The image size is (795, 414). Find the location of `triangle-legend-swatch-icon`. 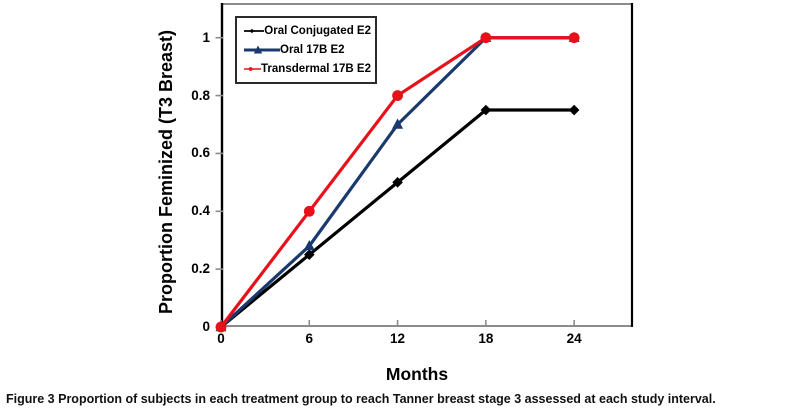

triangle-legend-swatch-icon is located at coordinates (262, 49).